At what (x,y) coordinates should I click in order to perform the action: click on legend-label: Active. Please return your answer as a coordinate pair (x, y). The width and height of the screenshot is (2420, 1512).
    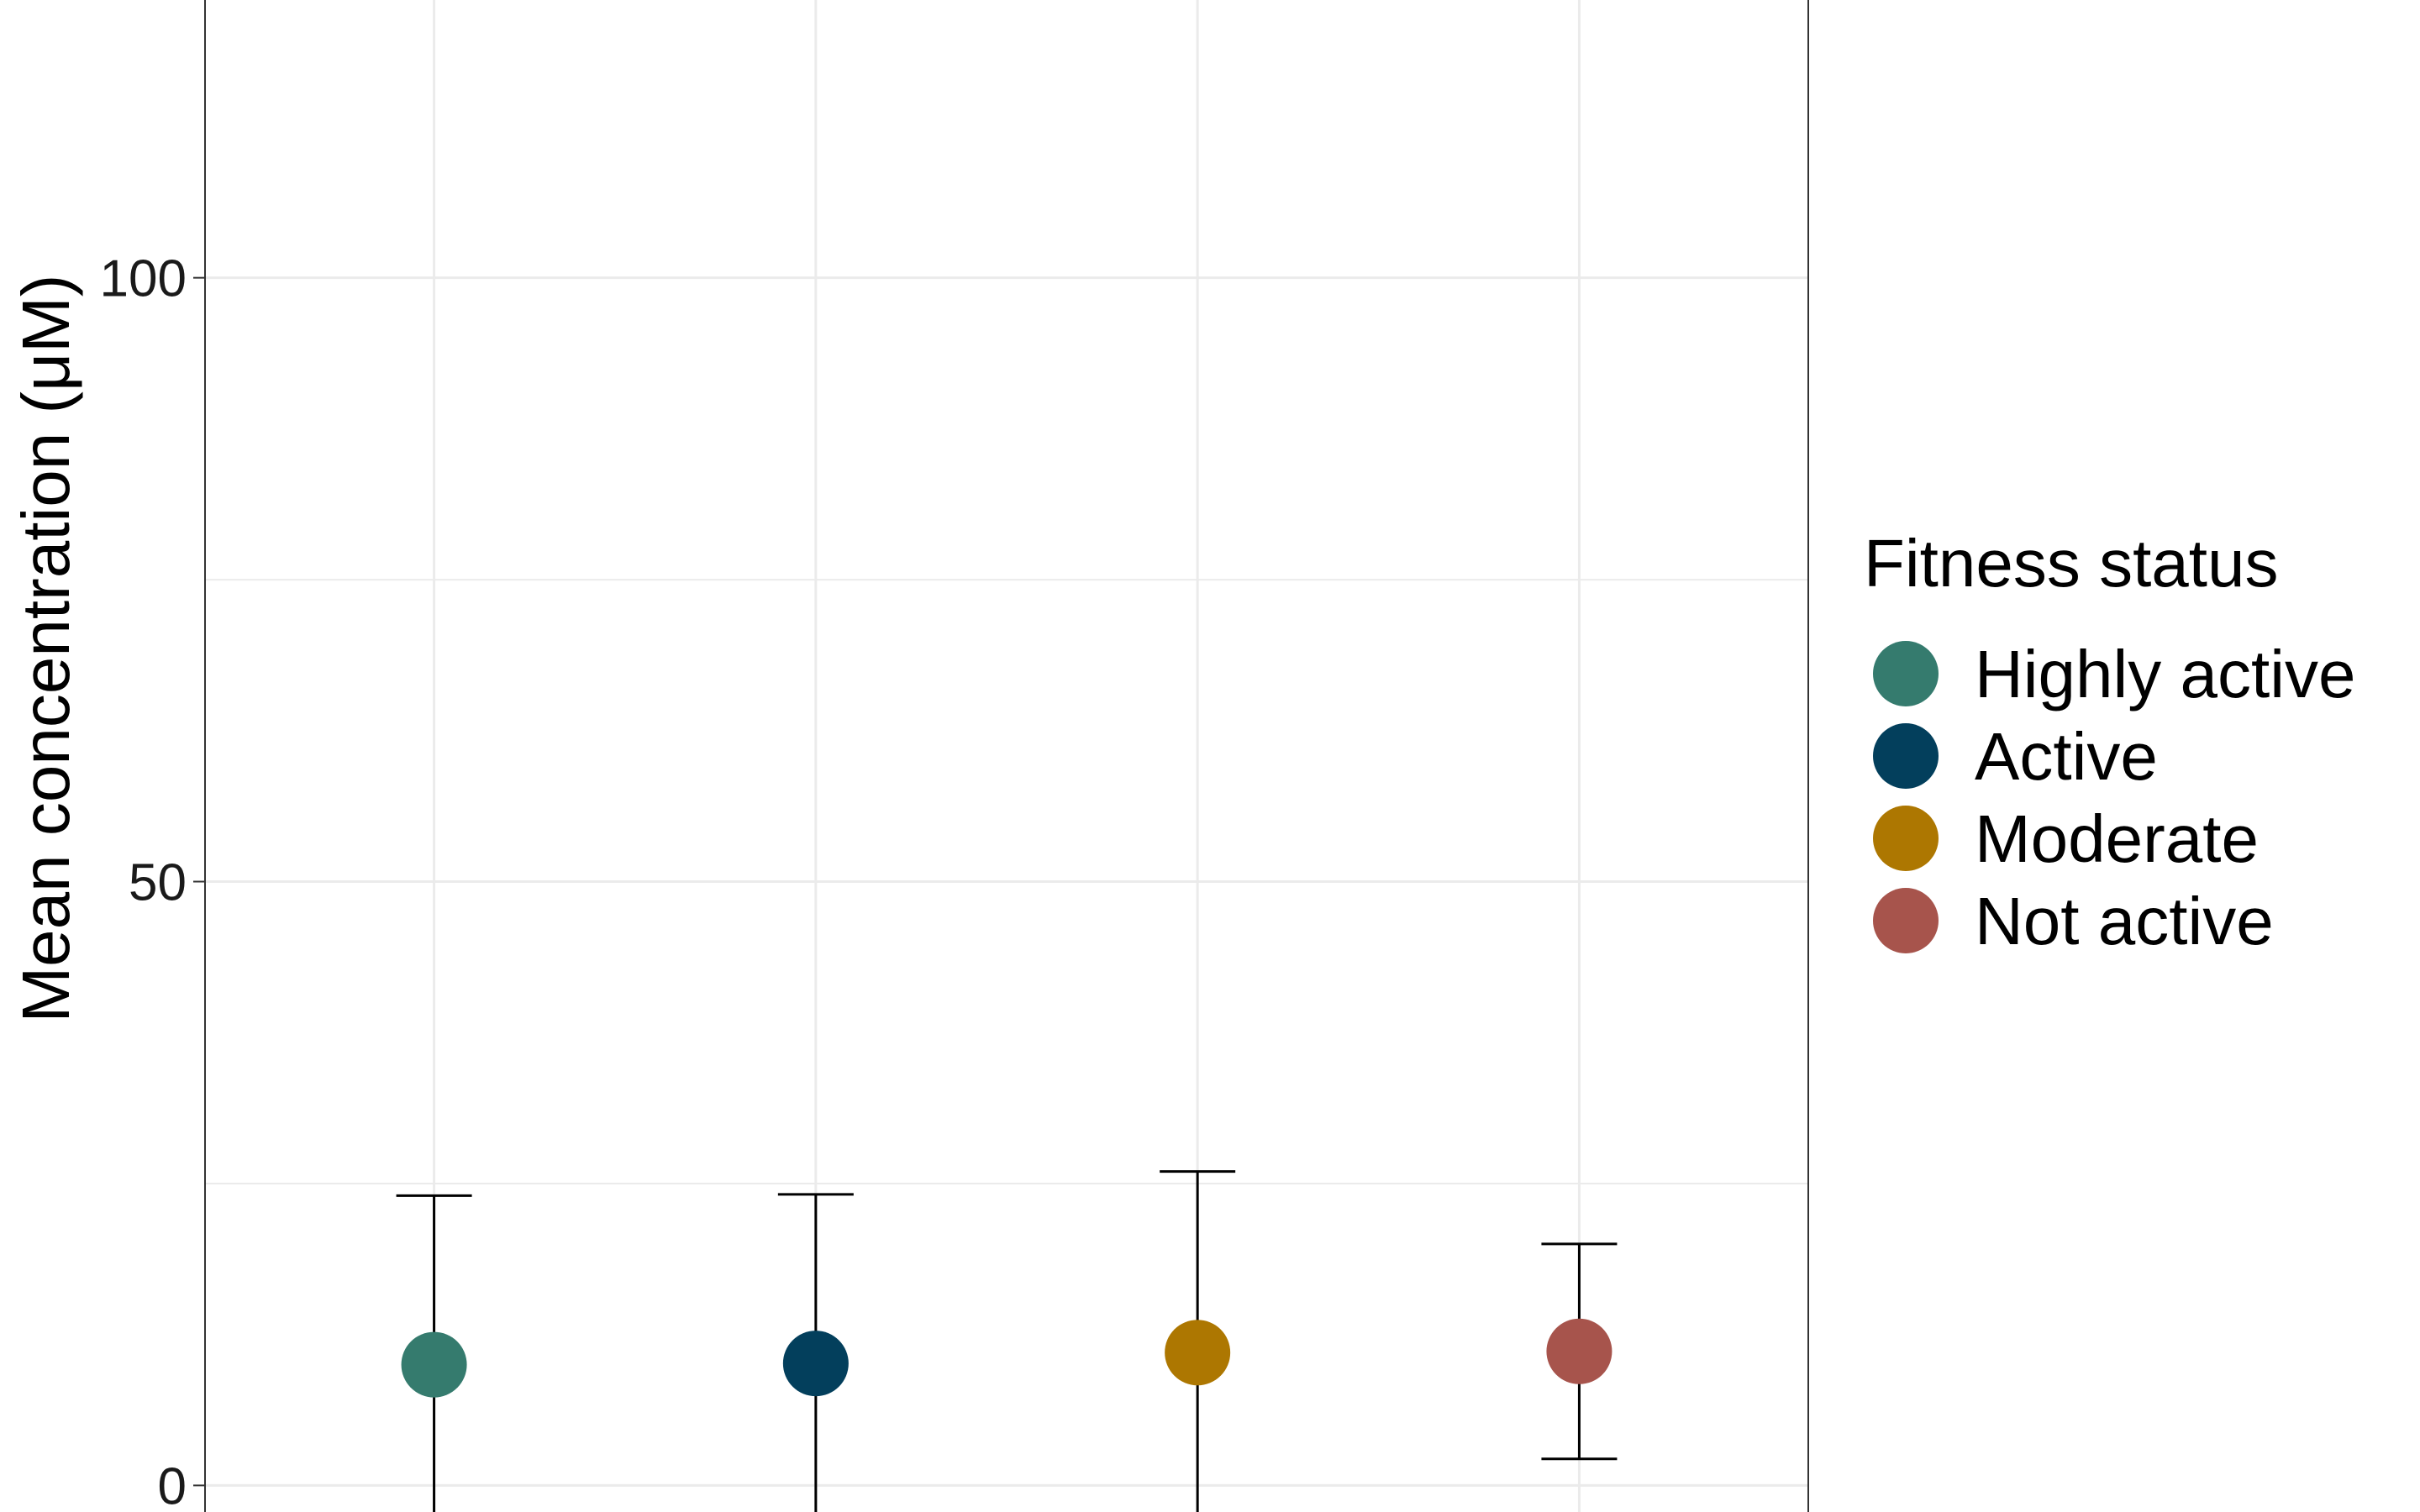
    Looking at the image, I should click on (2066, 756).